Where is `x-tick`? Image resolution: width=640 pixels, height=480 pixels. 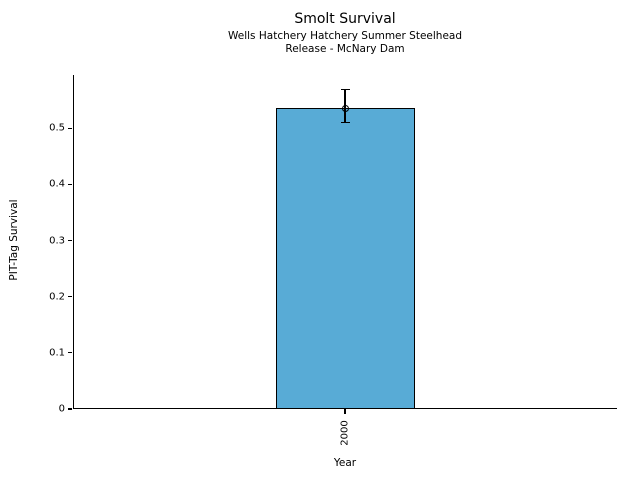 x-tick is located at coordinates (345, 411).